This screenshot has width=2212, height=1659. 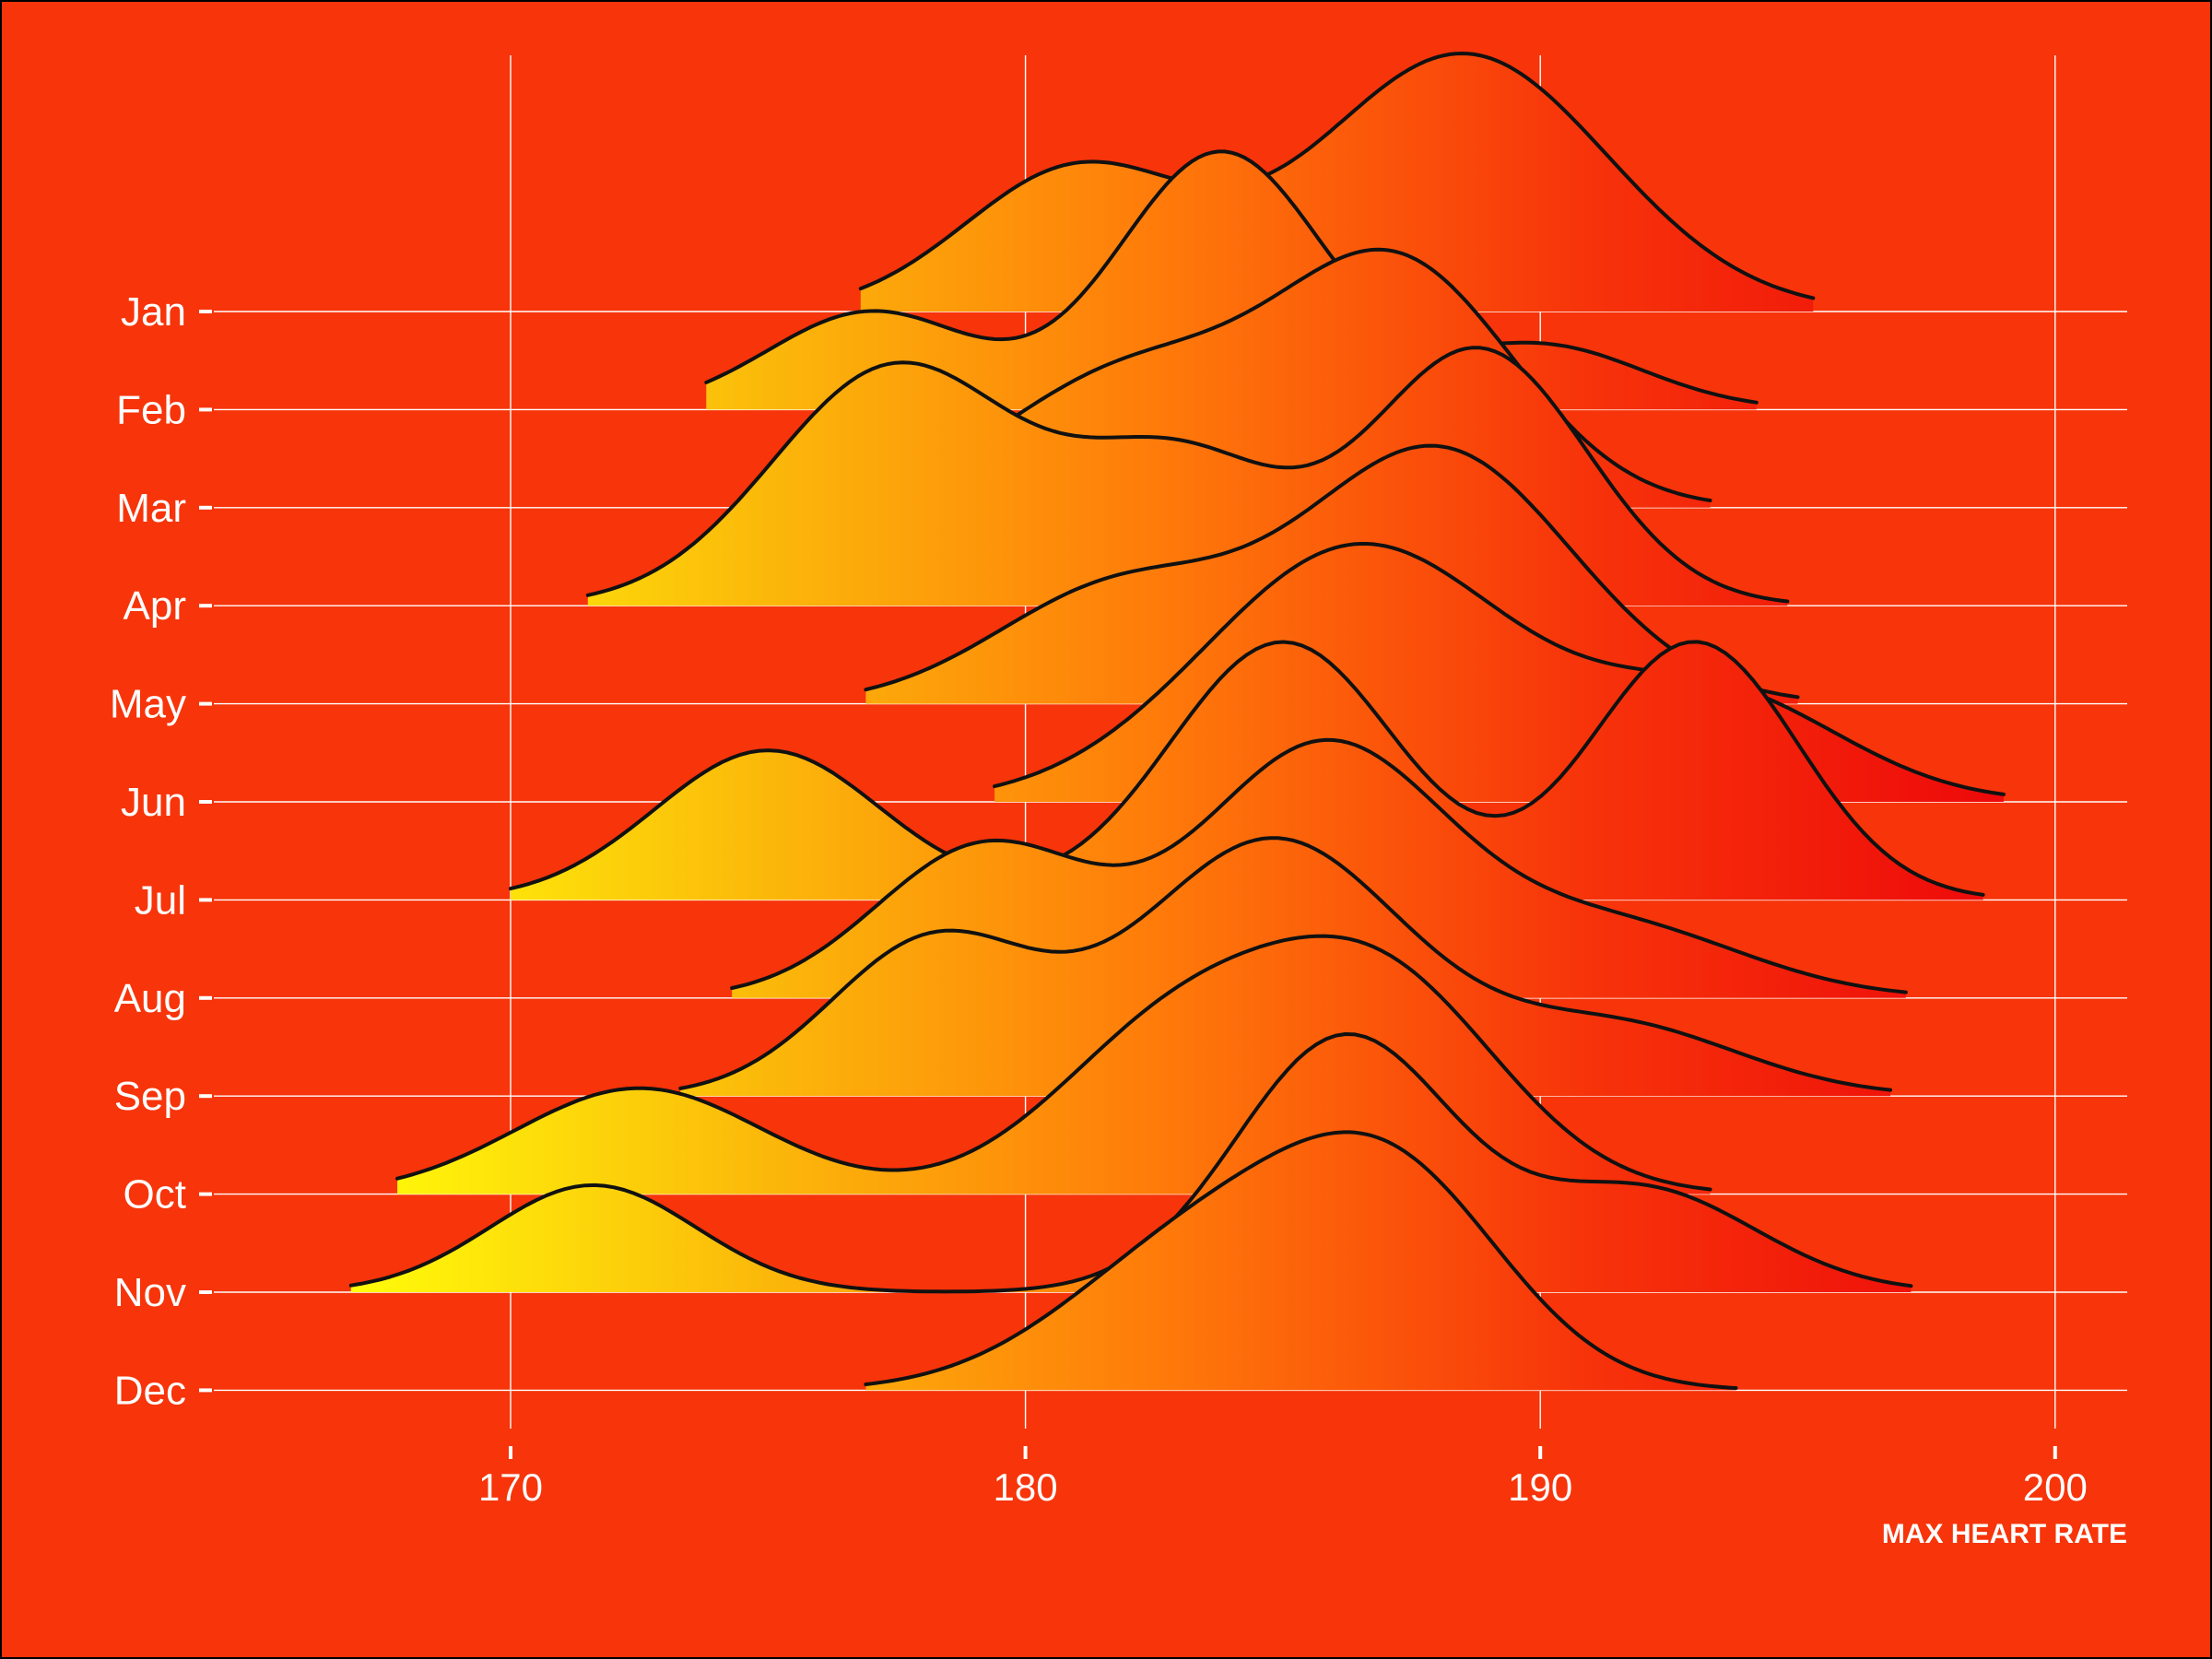 I want to click on month-label-Jan: Jan, so click(x=153, y=312).